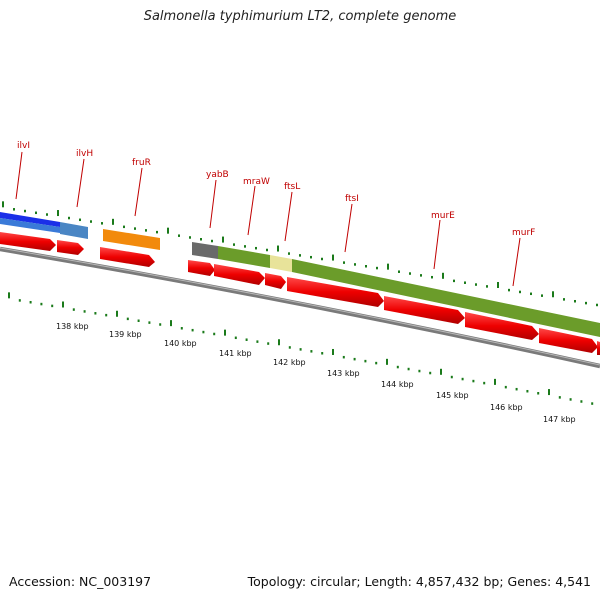 The height and width of the screenshot is (600, 600). I want to click on gene-label-ftsI: ftsI, so click(352, 199).